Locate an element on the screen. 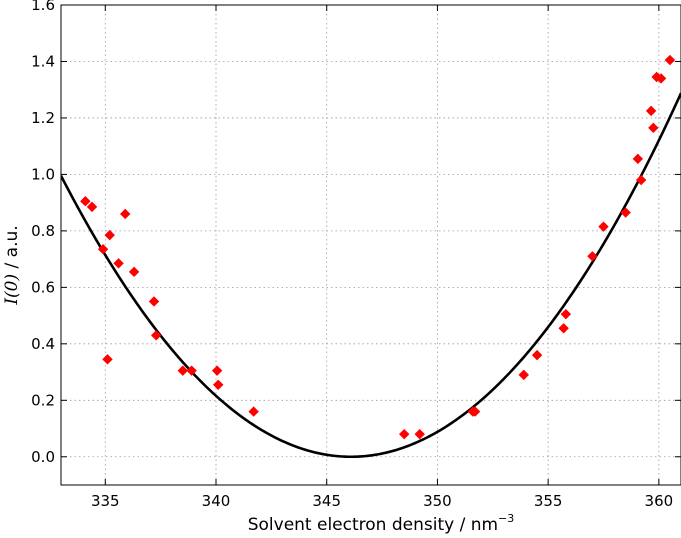 Image resolution: width=681 pixels, height=538 pixels. y-axis-label-symbol: I(0) is located at coordinates (12, 290).